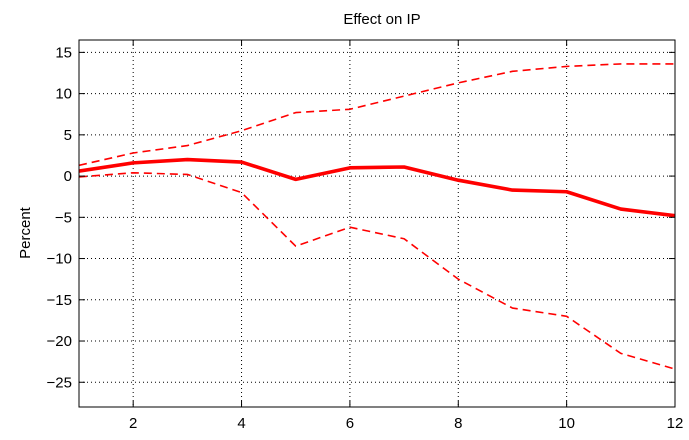  Describe the element at coordinates (59, 341) in the screenshot. I see `y-tick-label: −20` at that location.